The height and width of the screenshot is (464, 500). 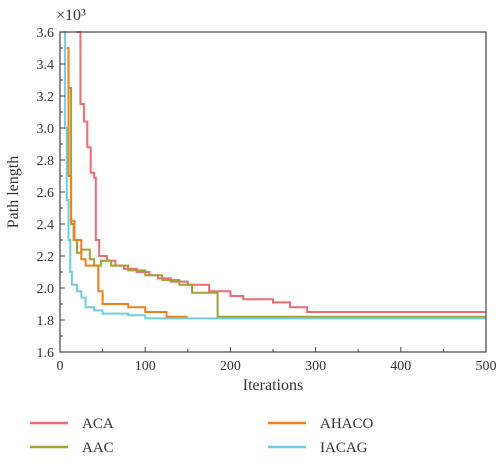 I want to click on legend-label-aca: ACA, so click(x=98, y=424).